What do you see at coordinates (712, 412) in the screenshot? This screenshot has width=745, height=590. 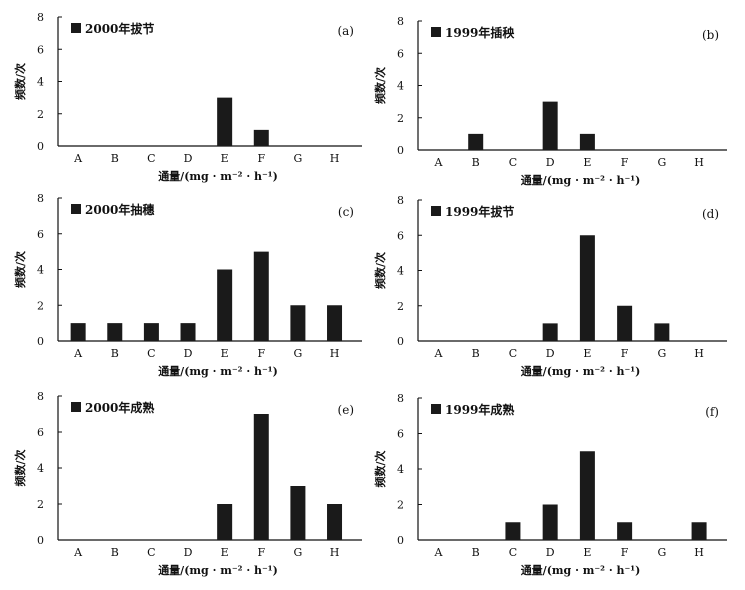 I see `panel-tag: (f)` at bounding box center [712, 412].